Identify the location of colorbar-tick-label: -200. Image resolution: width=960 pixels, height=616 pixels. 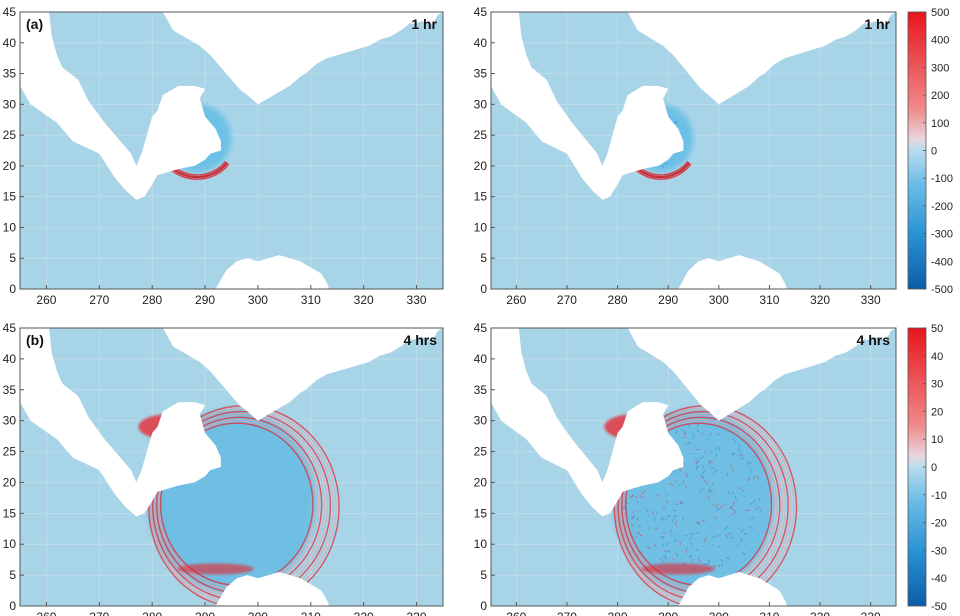
(942, 207).